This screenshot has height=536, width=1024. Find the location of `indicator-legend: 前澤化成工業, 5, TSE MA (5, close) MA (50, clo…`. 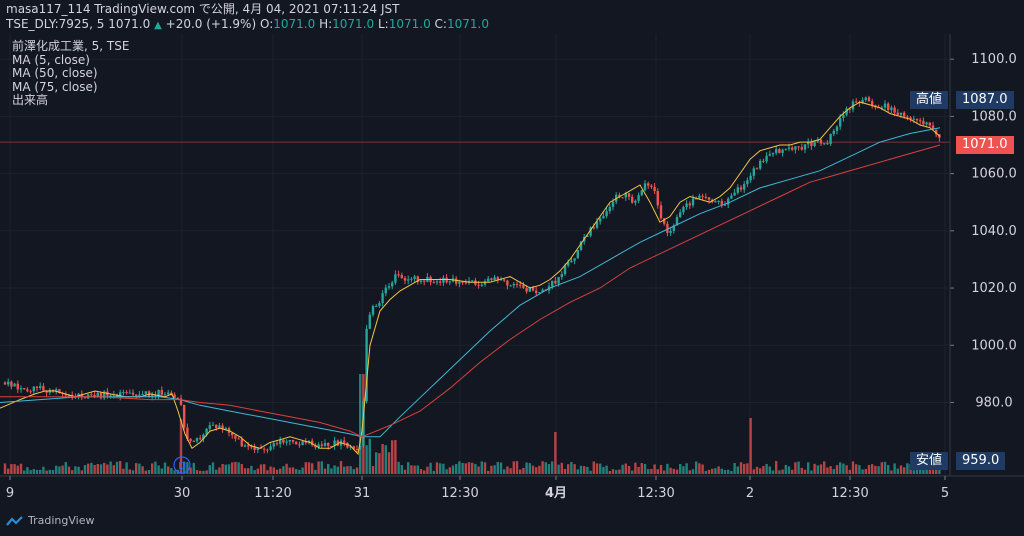

indicator-legend: 前澤化成工業, 5, TSE MA (5, close) MA (50, clo… is located at coordinates (71, 73).